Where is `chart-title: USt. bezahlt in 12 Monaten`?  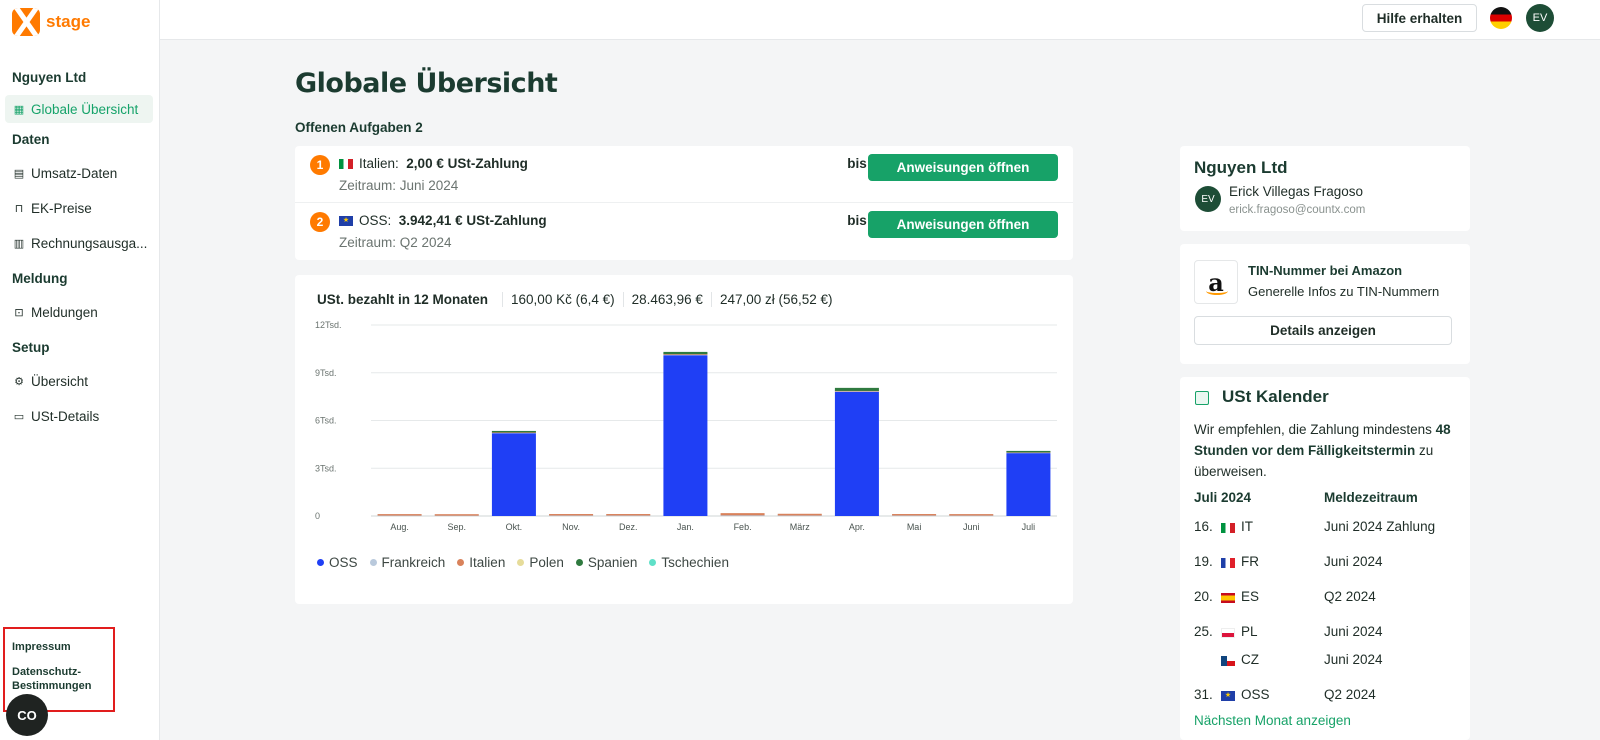
chart-title: USt. bezahlt in 12 Monaten is located at coordinates (403, 299).